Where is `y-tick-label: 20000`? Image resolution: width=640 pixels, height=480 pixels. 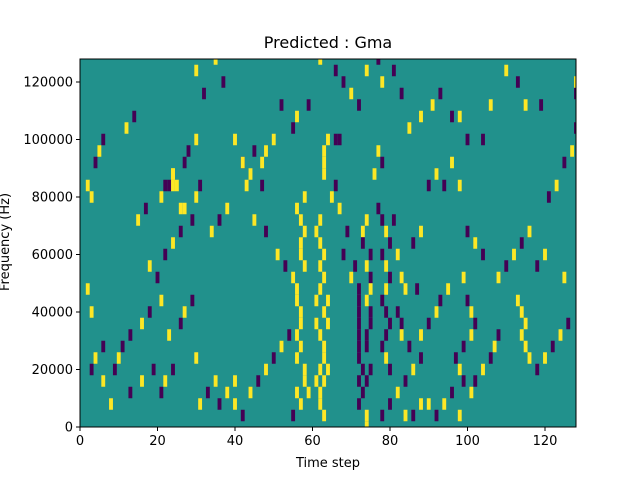 y-tick-label: 20000 is located at coordinates (52, 370).